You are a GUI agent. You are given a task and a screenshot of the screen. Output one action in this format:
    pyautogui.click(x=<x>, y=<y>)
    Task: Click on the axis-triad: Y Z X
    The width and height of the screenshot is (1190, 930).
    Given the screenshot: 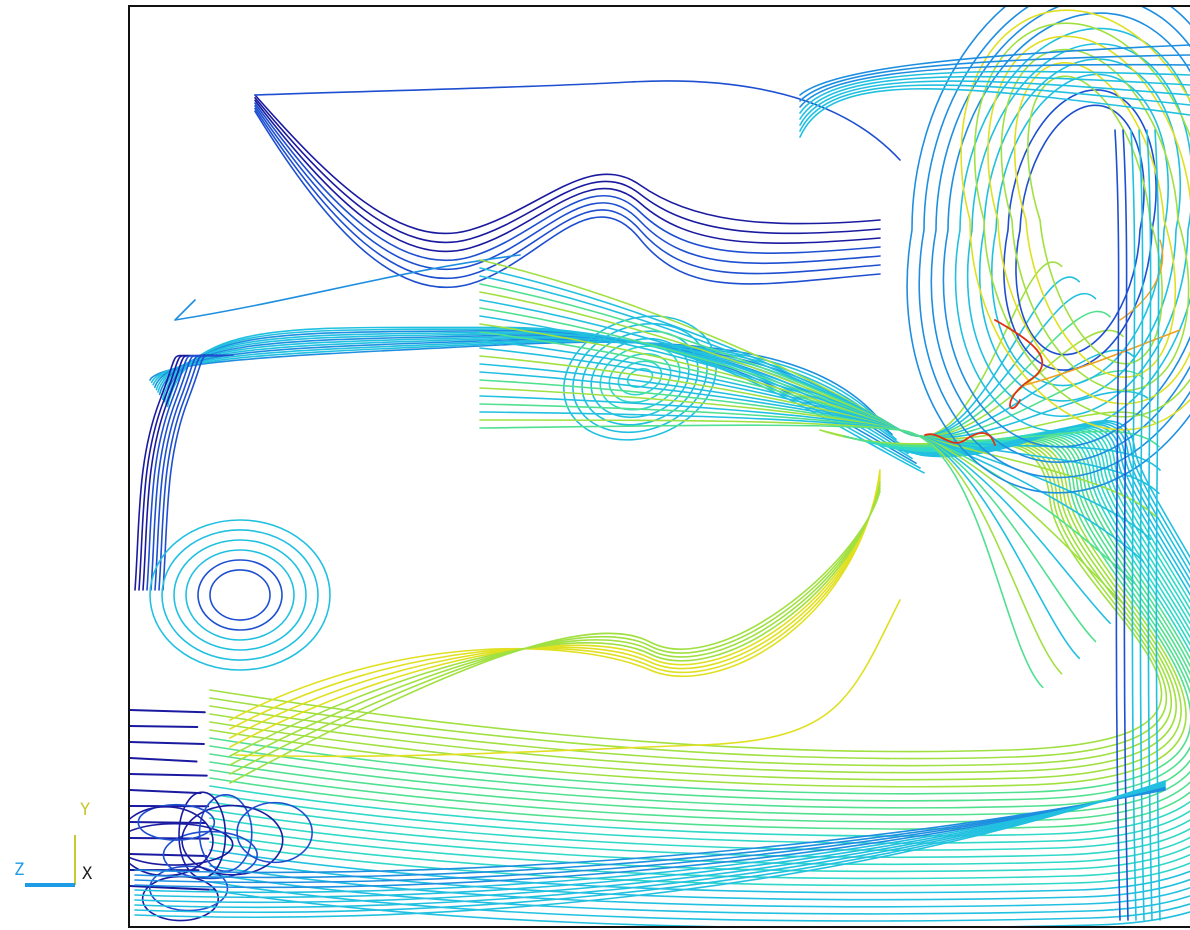 What is the action you would take?
    pyautogui.click(x=58, y=850)
    